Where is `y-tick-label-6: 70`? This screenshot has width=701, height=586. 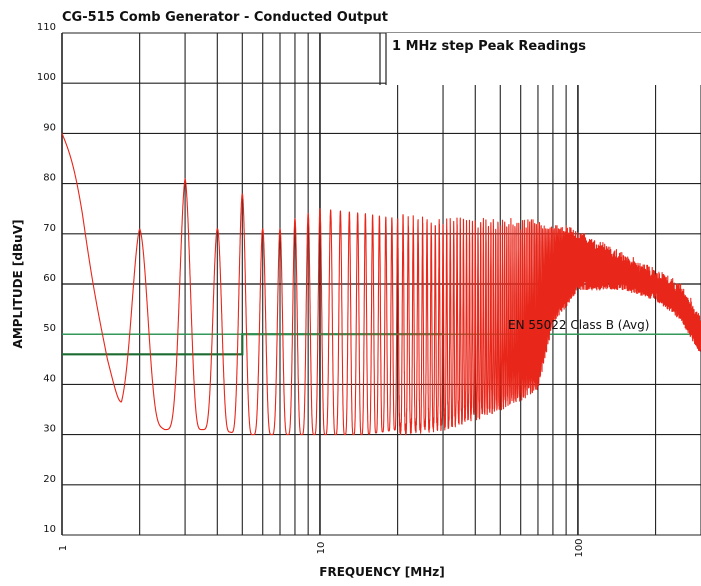
y-tick-label-6: 70 is located at coordinates (49, 228).